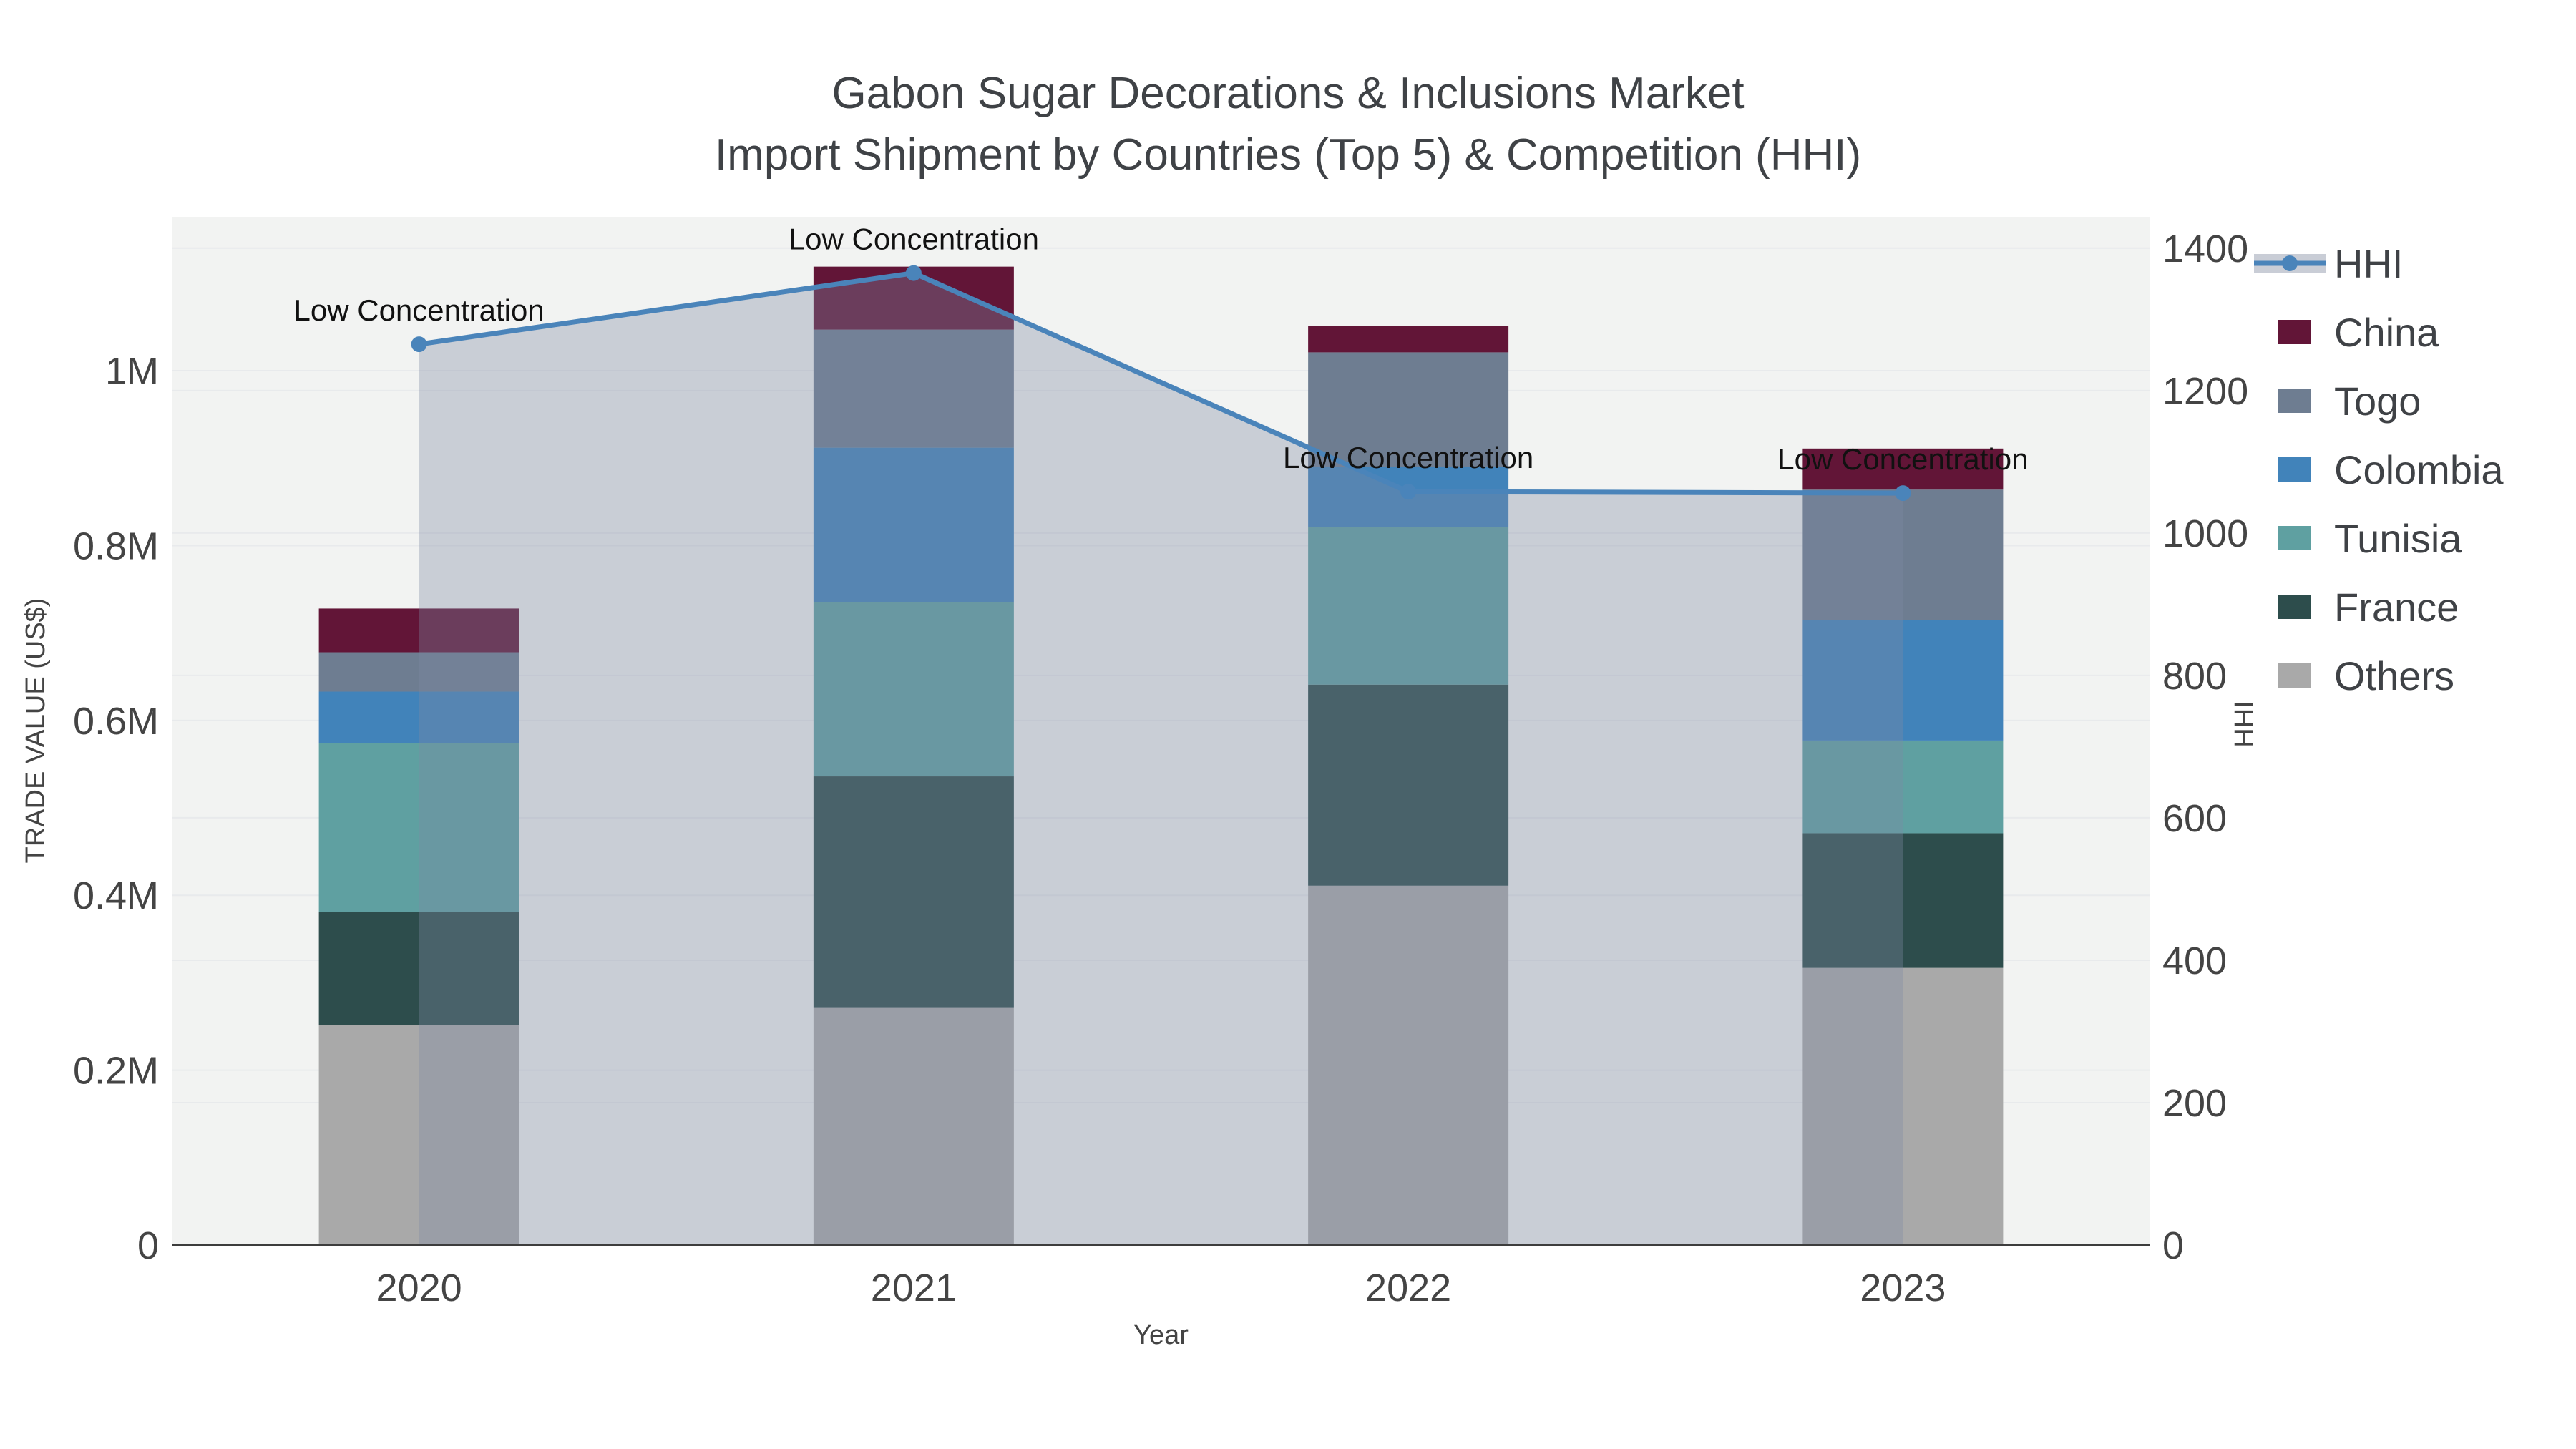 The height and width of the screenshot is (1449, 2576). Describe the element at coordinates (2396, 607) in the screenshot. I see `legend-label: France` at that location.